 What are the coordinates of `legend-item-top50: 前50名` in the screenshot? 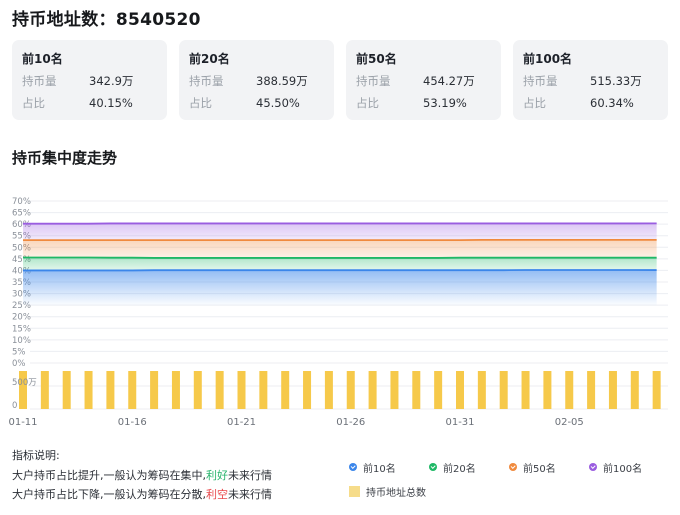 It's located at (549, 467).